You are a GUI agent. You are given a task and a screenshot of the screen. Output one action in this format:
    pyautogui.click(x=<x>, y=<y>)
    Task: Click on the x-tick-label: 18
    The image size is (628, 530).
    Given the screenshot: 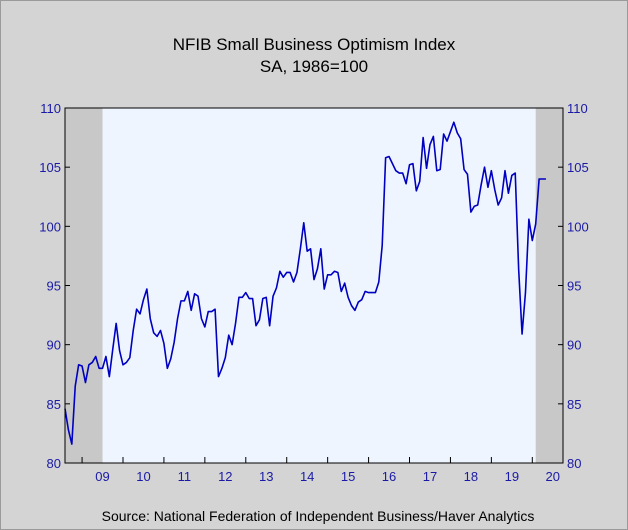 What is the action you would take?
    pyautogui.click(x=471, y=476)
    